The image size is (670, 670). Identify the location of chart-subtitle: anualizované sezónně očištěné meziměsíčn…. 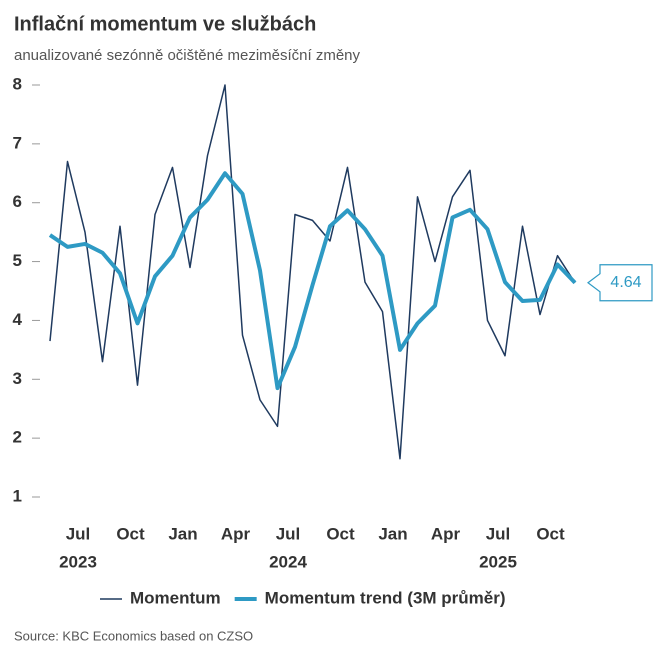
(187, 55).